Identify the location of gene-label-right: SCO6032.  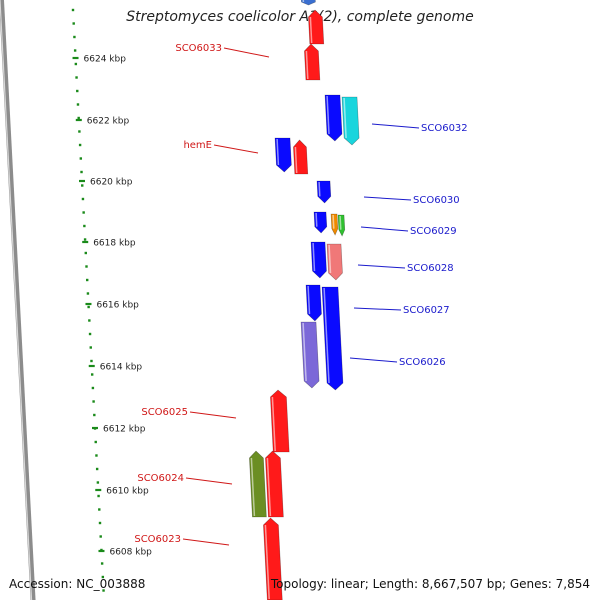
(444, 128).